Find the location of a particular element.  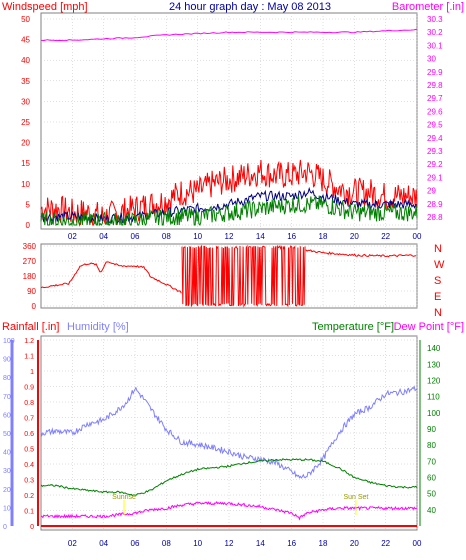

barometer-tick-label: 29.4 is located at coordinates (435, 138).